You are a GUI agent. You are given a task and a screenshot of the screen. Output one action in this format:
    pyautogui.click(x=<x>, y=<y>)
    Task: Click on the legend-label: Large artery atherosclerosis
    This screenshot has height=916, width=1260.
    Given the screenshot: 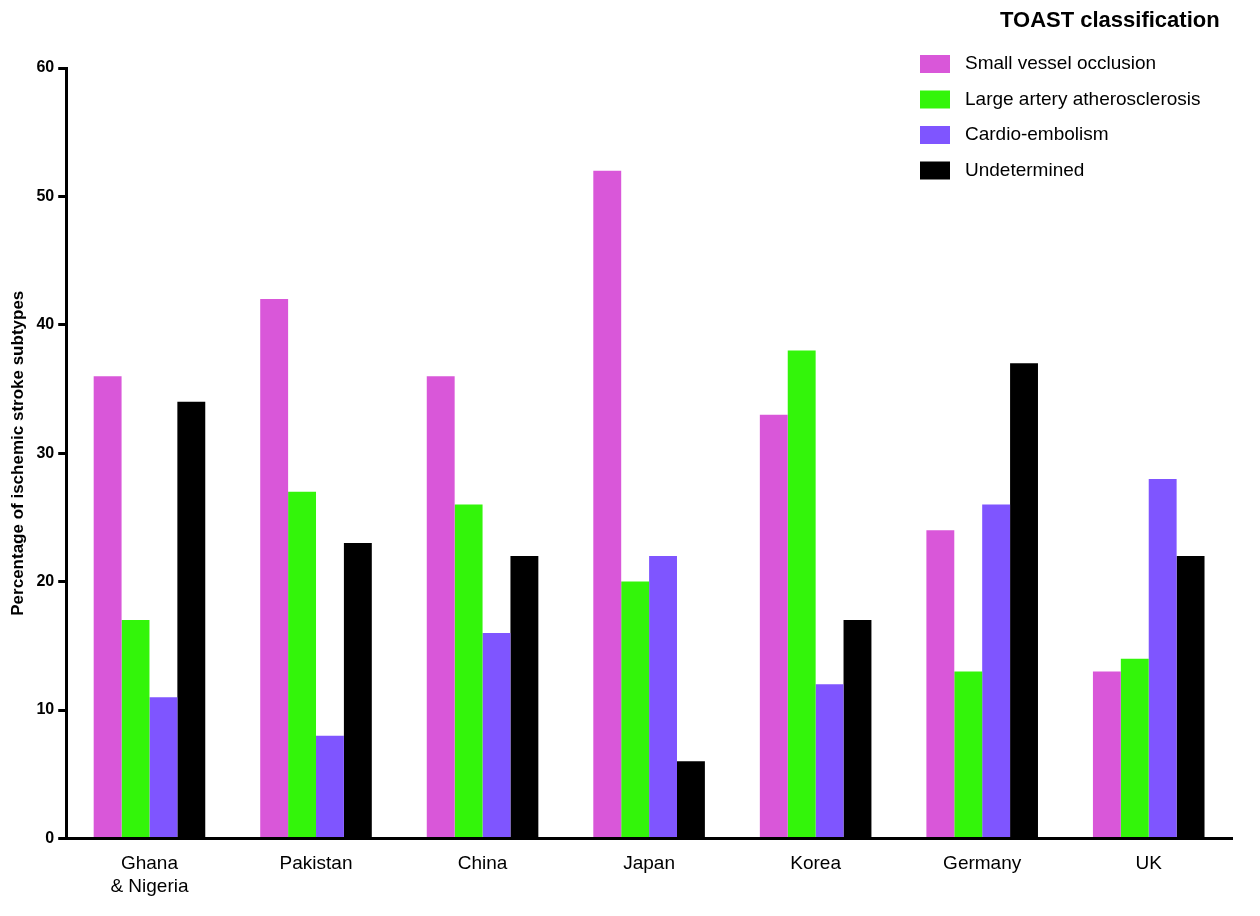 What is the action you would take?
    pyautogui.click(x=1083, y=98)
    